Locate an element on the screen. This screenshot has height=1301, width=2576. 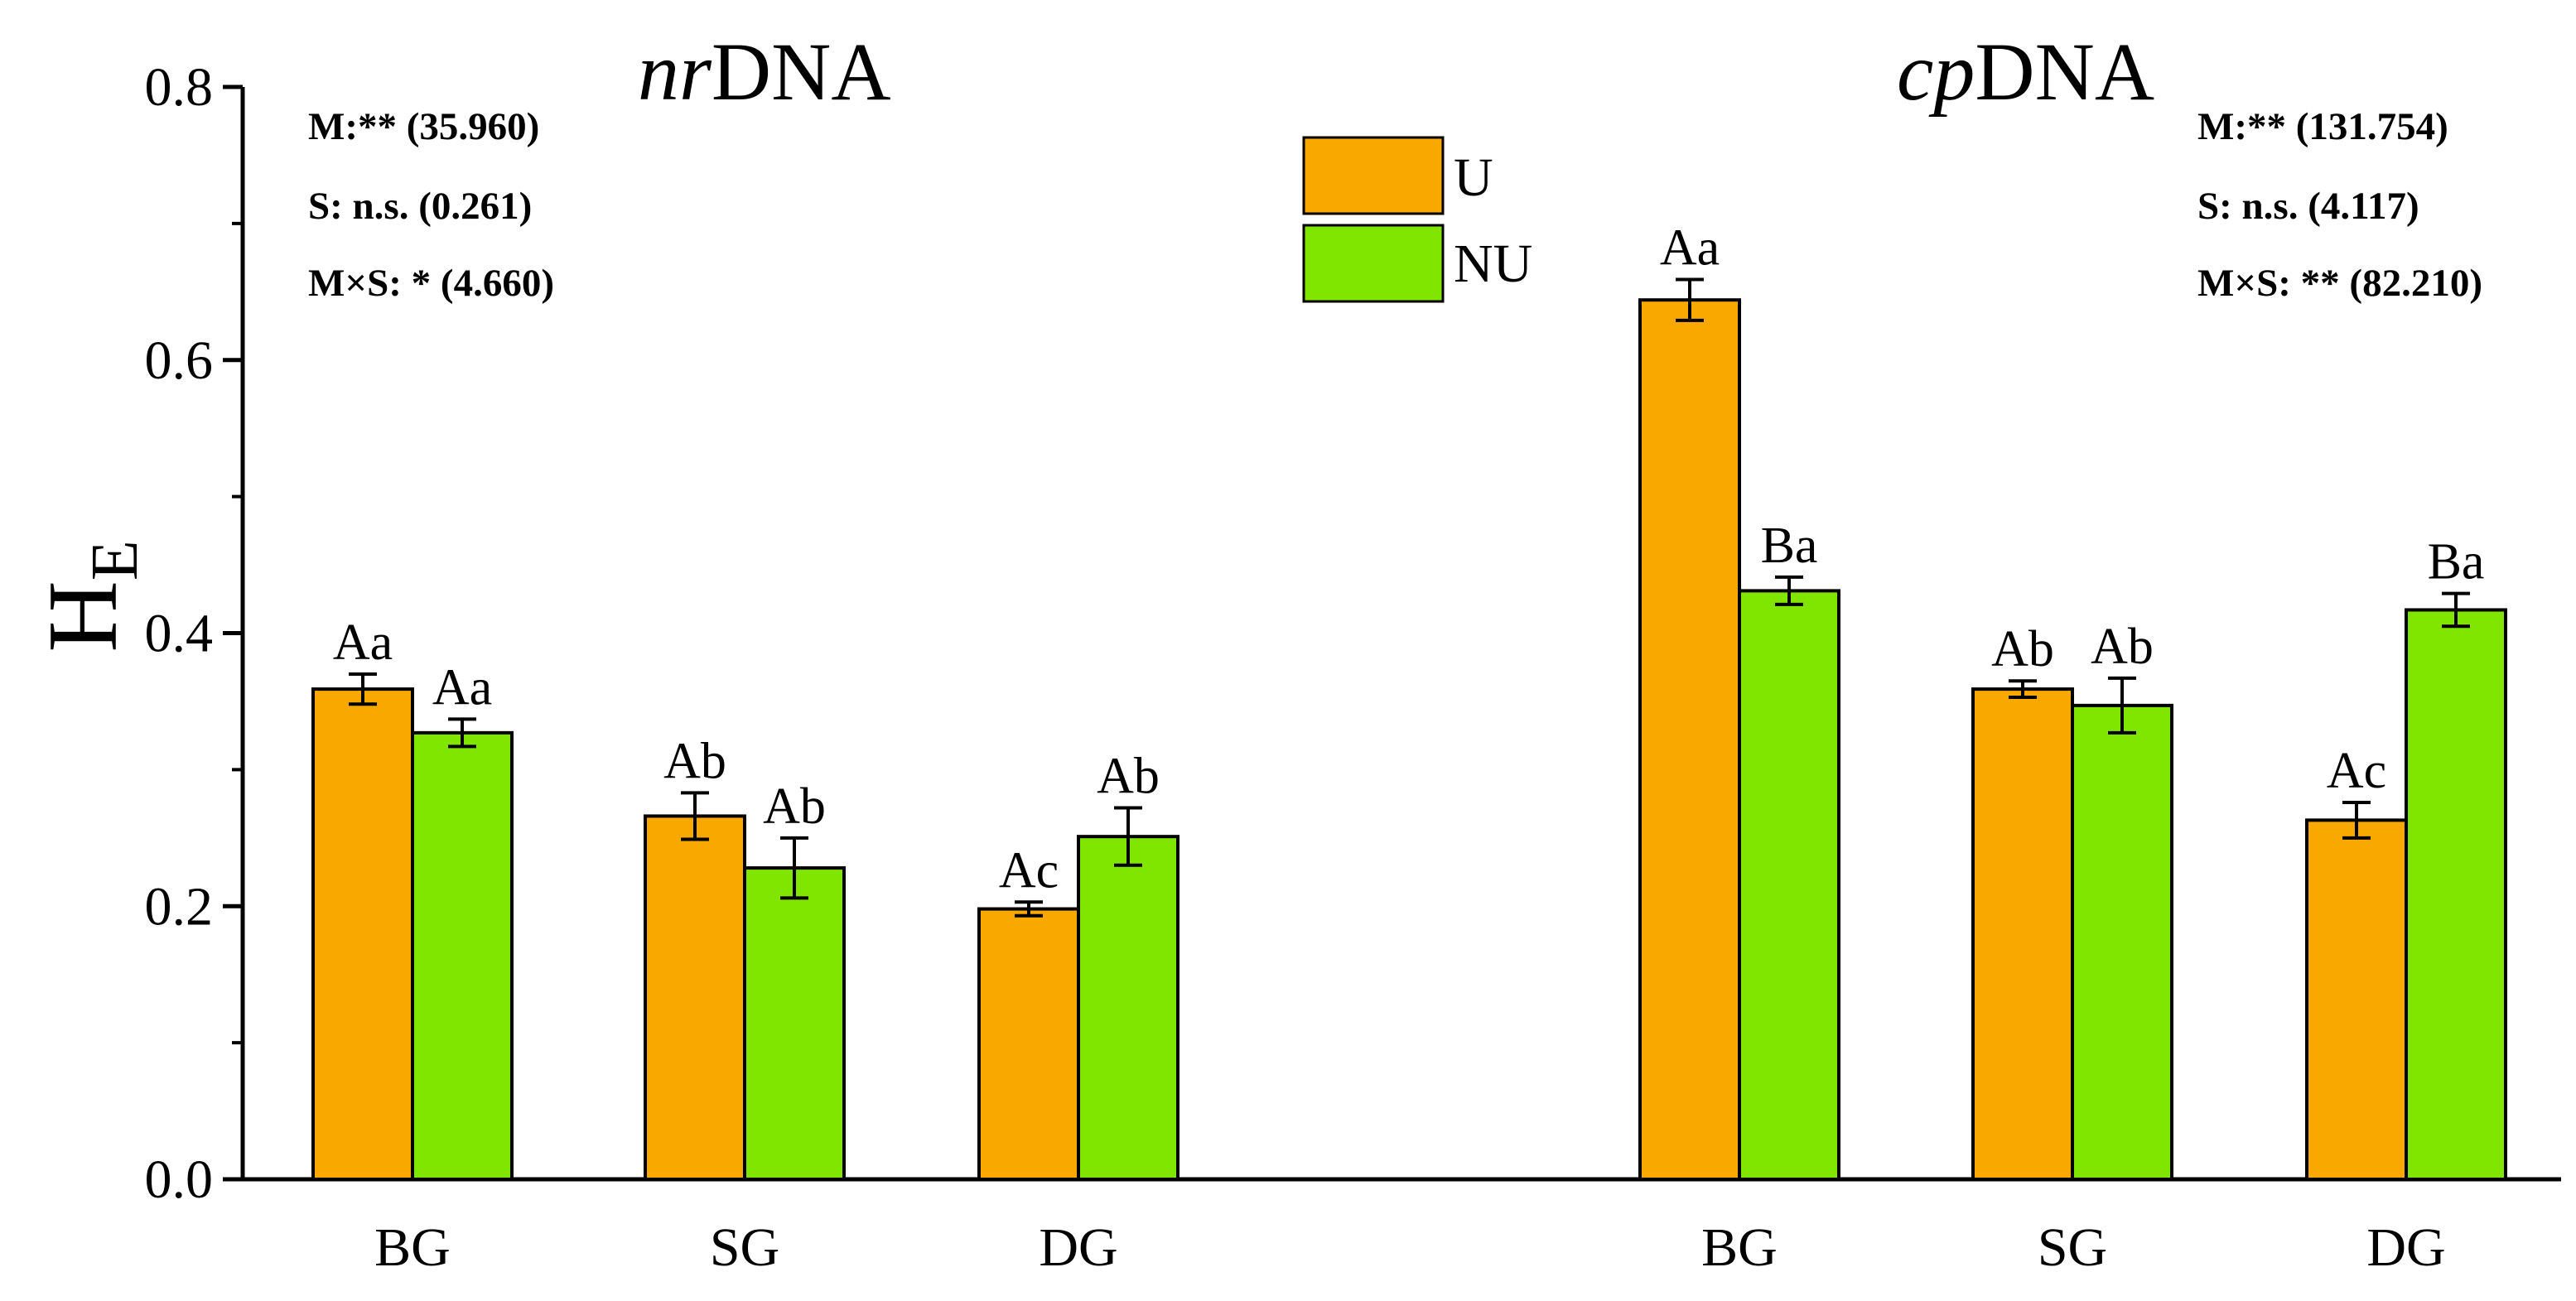
legend-swatch-nu is located at coordinates (1373, 263).